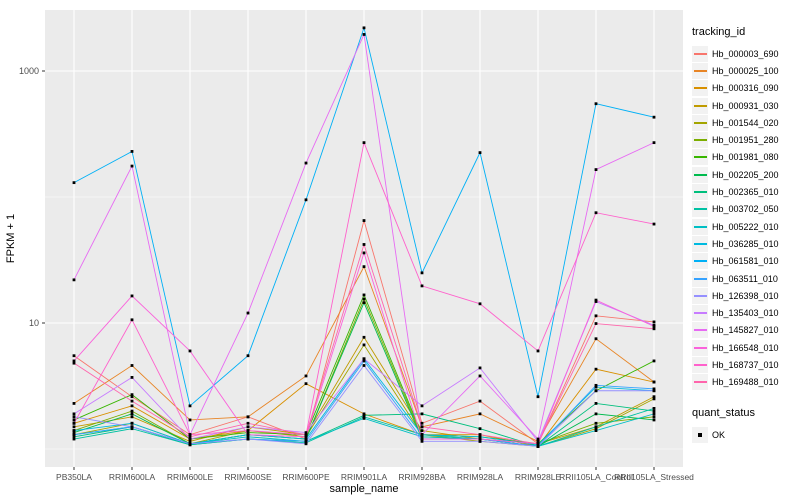 The width and height of the screenshot is (800, 500). What do you see at coordinates (745, 209) in the screenshot?
I see `legend-item-label: Hb_003702_050` at bounding box center [745, 209].